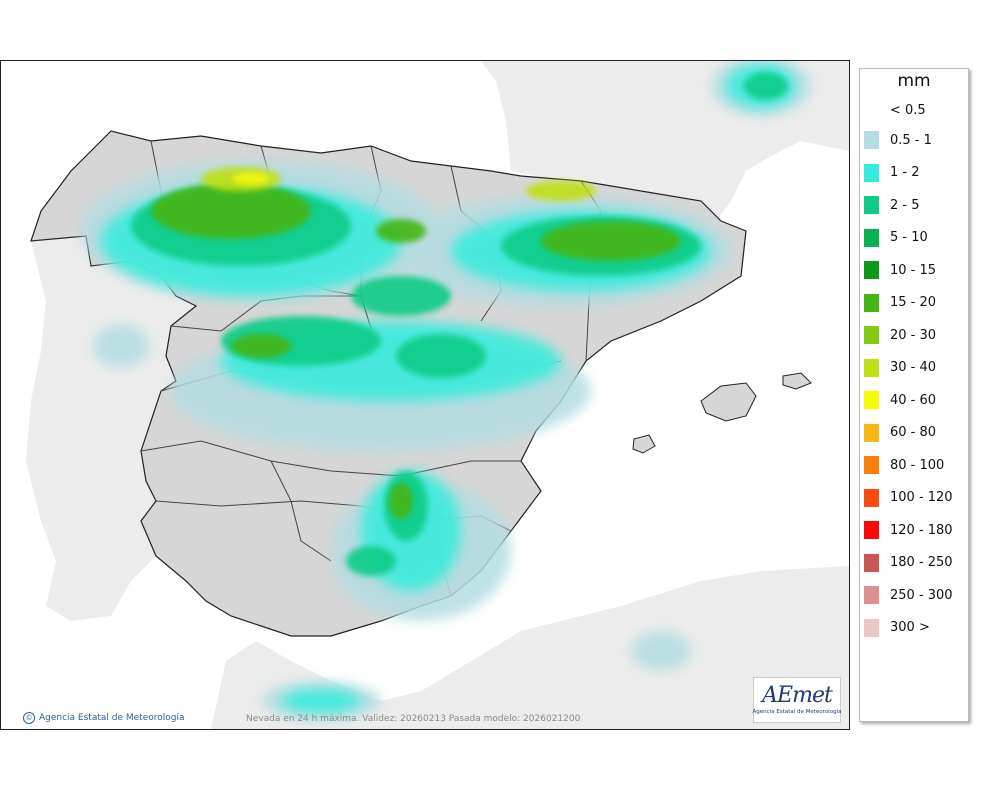  I want to click on legend-item: 2 - 5, so click(892, 205).